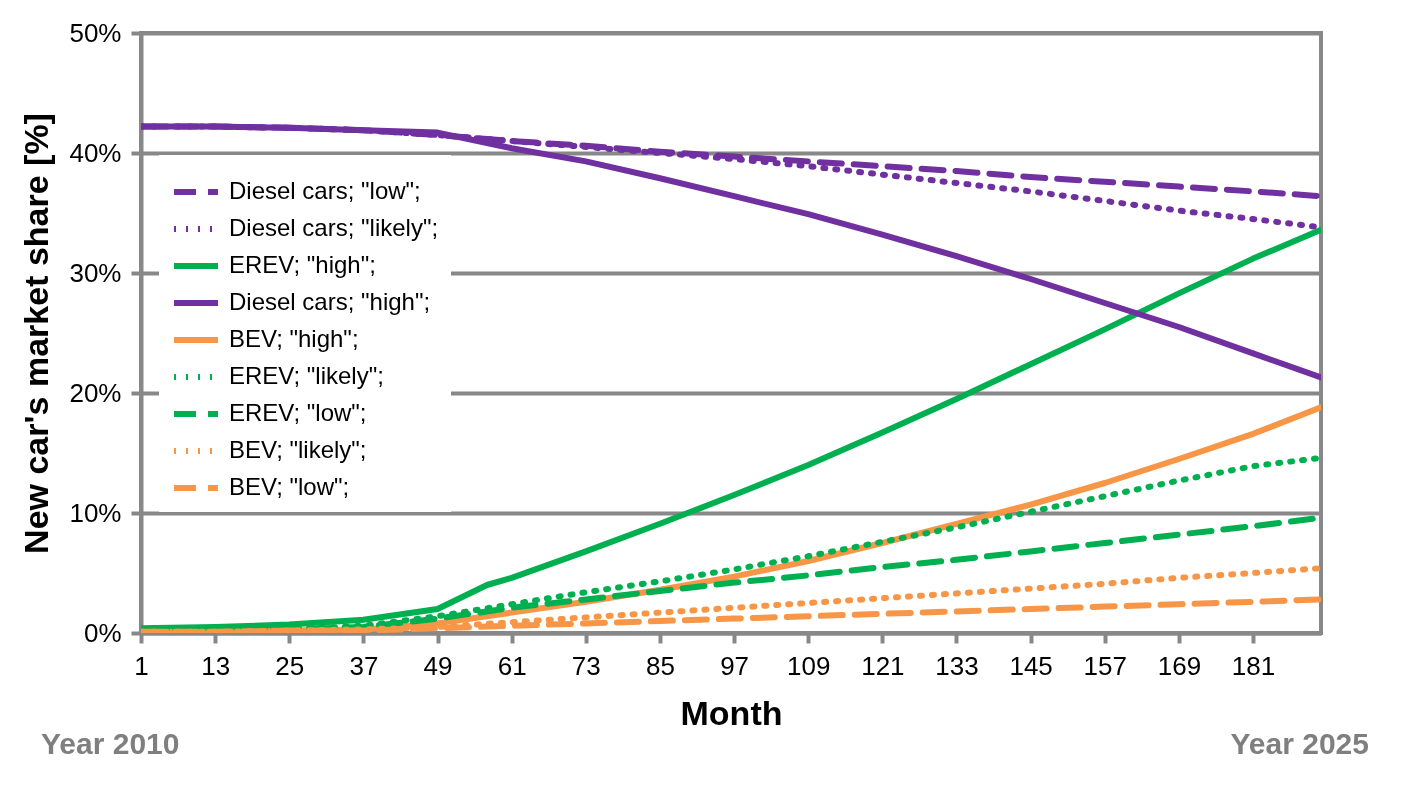 Image resolution: width=1404 pixels, height=786 pixels. What do you see at coordinates (95, 512) in the screenshot?
I see `y-tick-label: 10%` at bounding box center [95, 512].